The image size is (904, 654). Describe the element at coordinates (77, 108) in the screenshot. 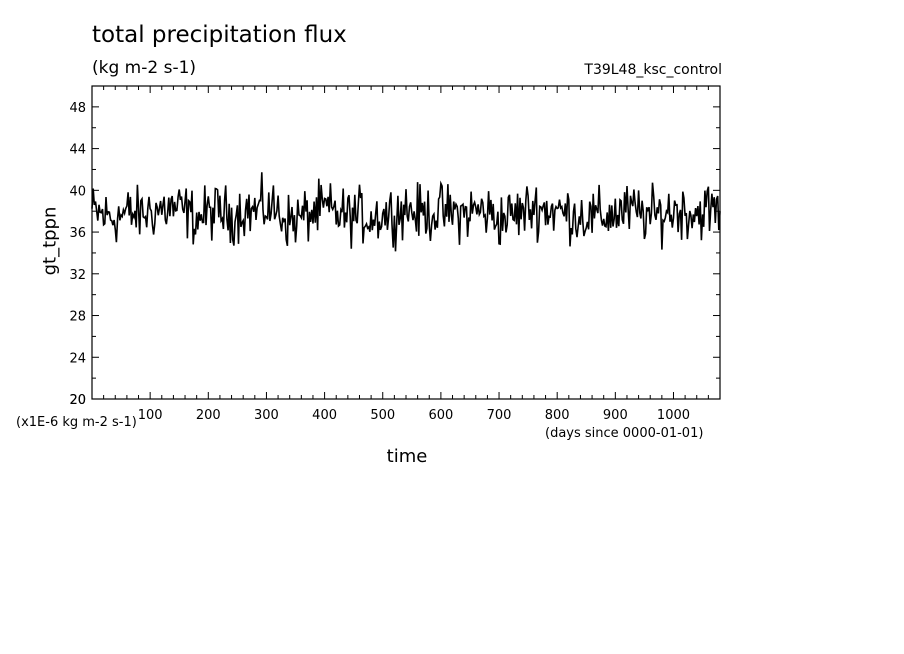

I see `y-tick-label: 48` at that location.